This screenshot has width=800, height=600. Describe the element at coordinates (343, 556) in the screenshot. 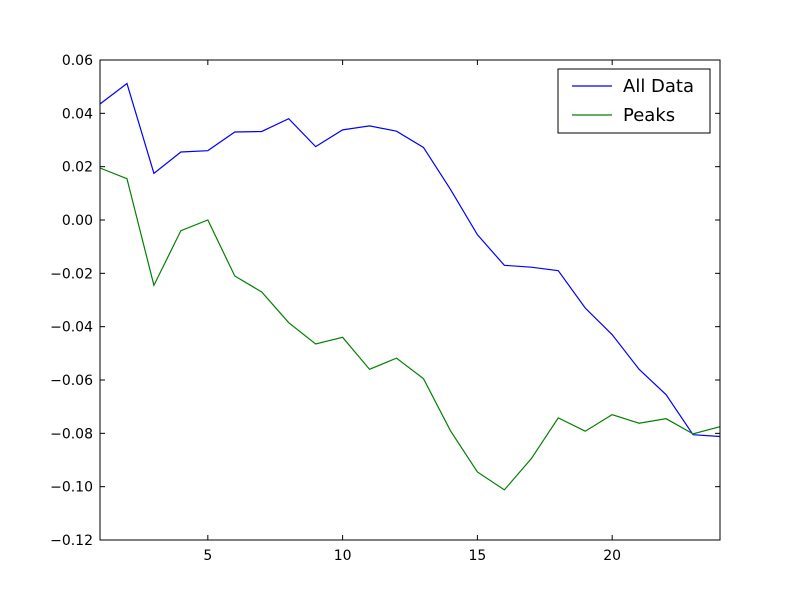

I see `x-tick-label: 10` at that location.